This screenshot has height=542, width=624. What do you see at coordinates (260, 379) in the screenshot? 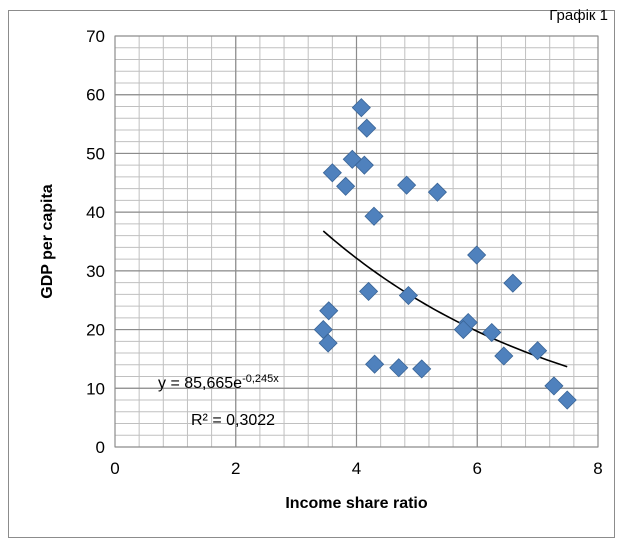
I see `trendline-equation-exponent: -0,245x` at bounding box center [260, 379].